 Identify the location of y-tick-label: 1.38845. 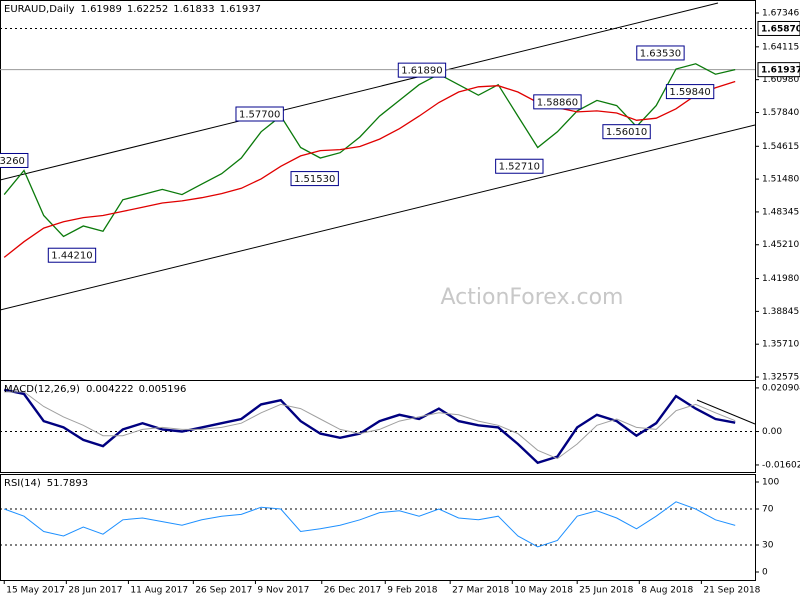
(780, 312).